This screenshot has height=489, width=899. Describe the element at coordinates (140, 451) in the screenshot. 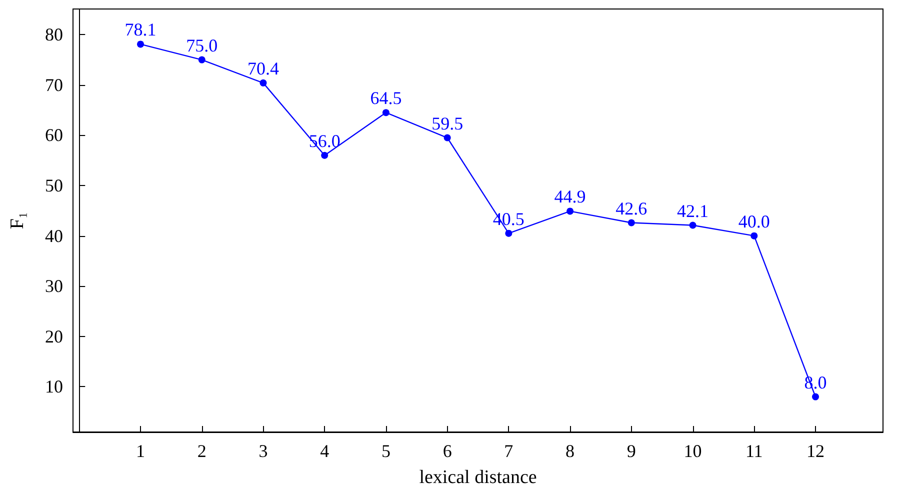

I see `x-tick-label: 1` at that location.